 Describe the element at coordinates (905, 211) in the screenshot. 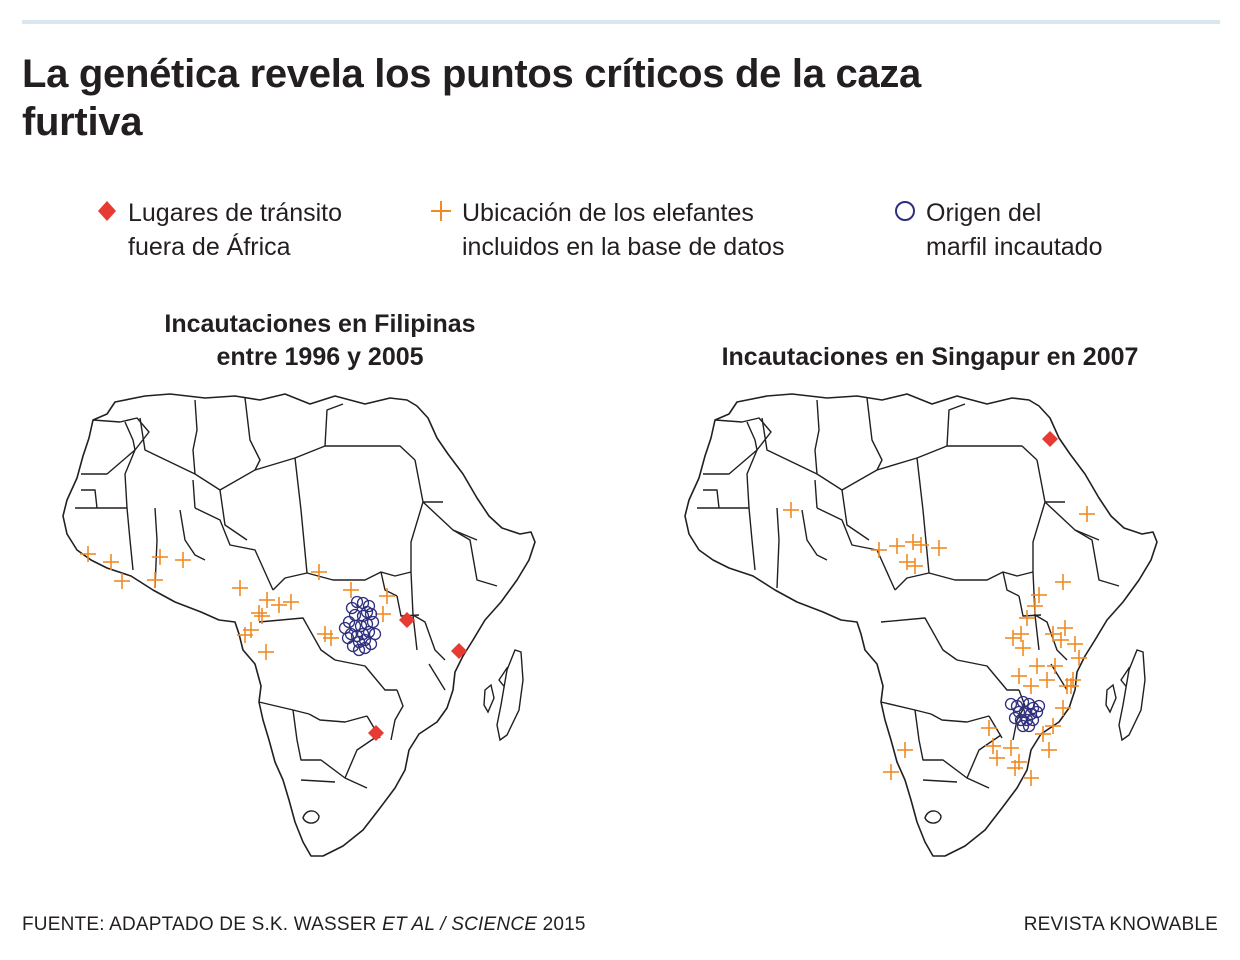

I see `blue-circle-icon` at that location.